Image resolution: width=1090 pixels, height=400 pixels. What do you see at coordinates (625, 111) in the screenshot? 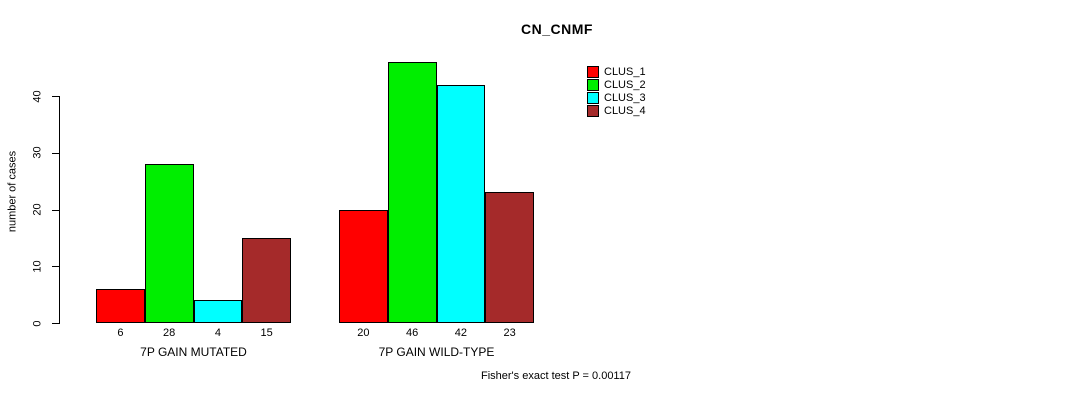
I see `legend-label-clus-4: CLUS_4` at bounding box center [625, 111].